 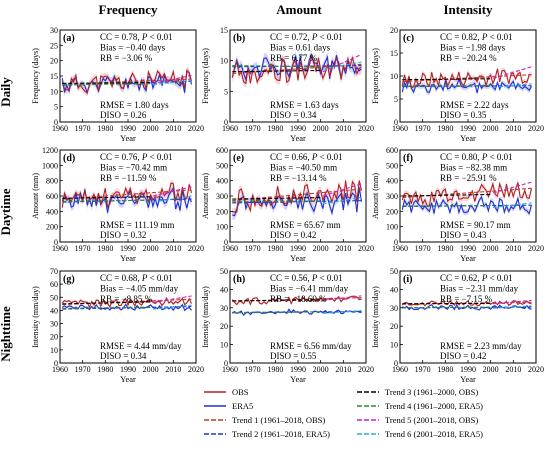 What do you see at coordinates (136, 278) in the screenshot?
I see `stat-line: CC = 0.68, P < 0.01` at bounding box center [136, 278].